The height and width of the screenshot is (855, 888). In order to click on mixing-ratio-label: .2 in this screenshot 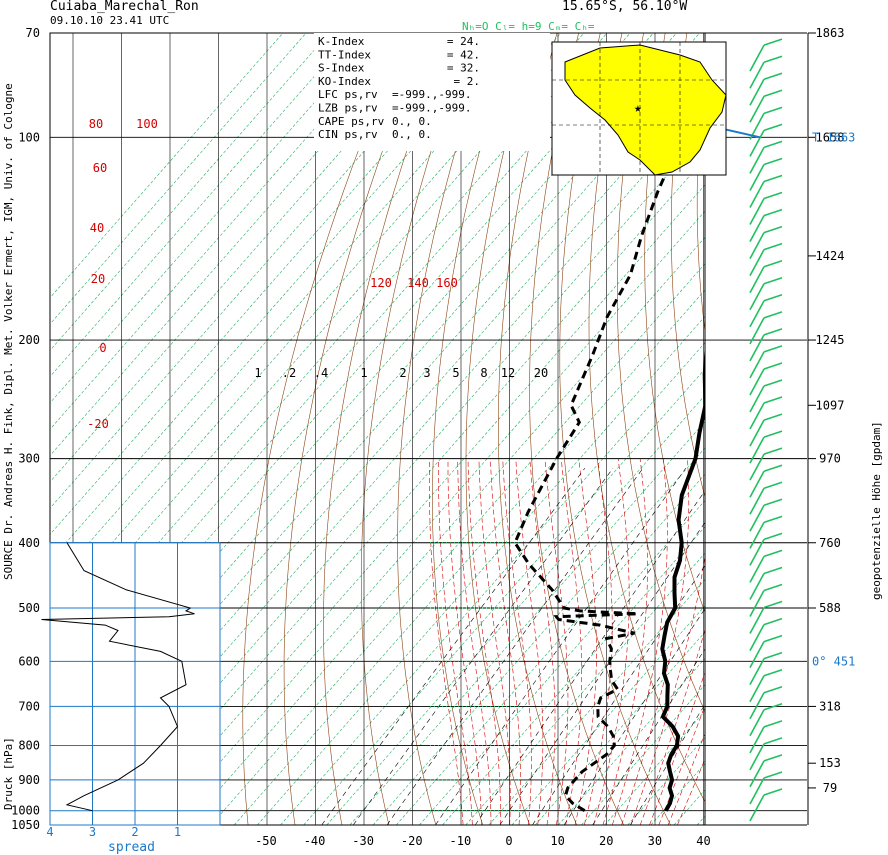, I will do `click(289, 373)`.